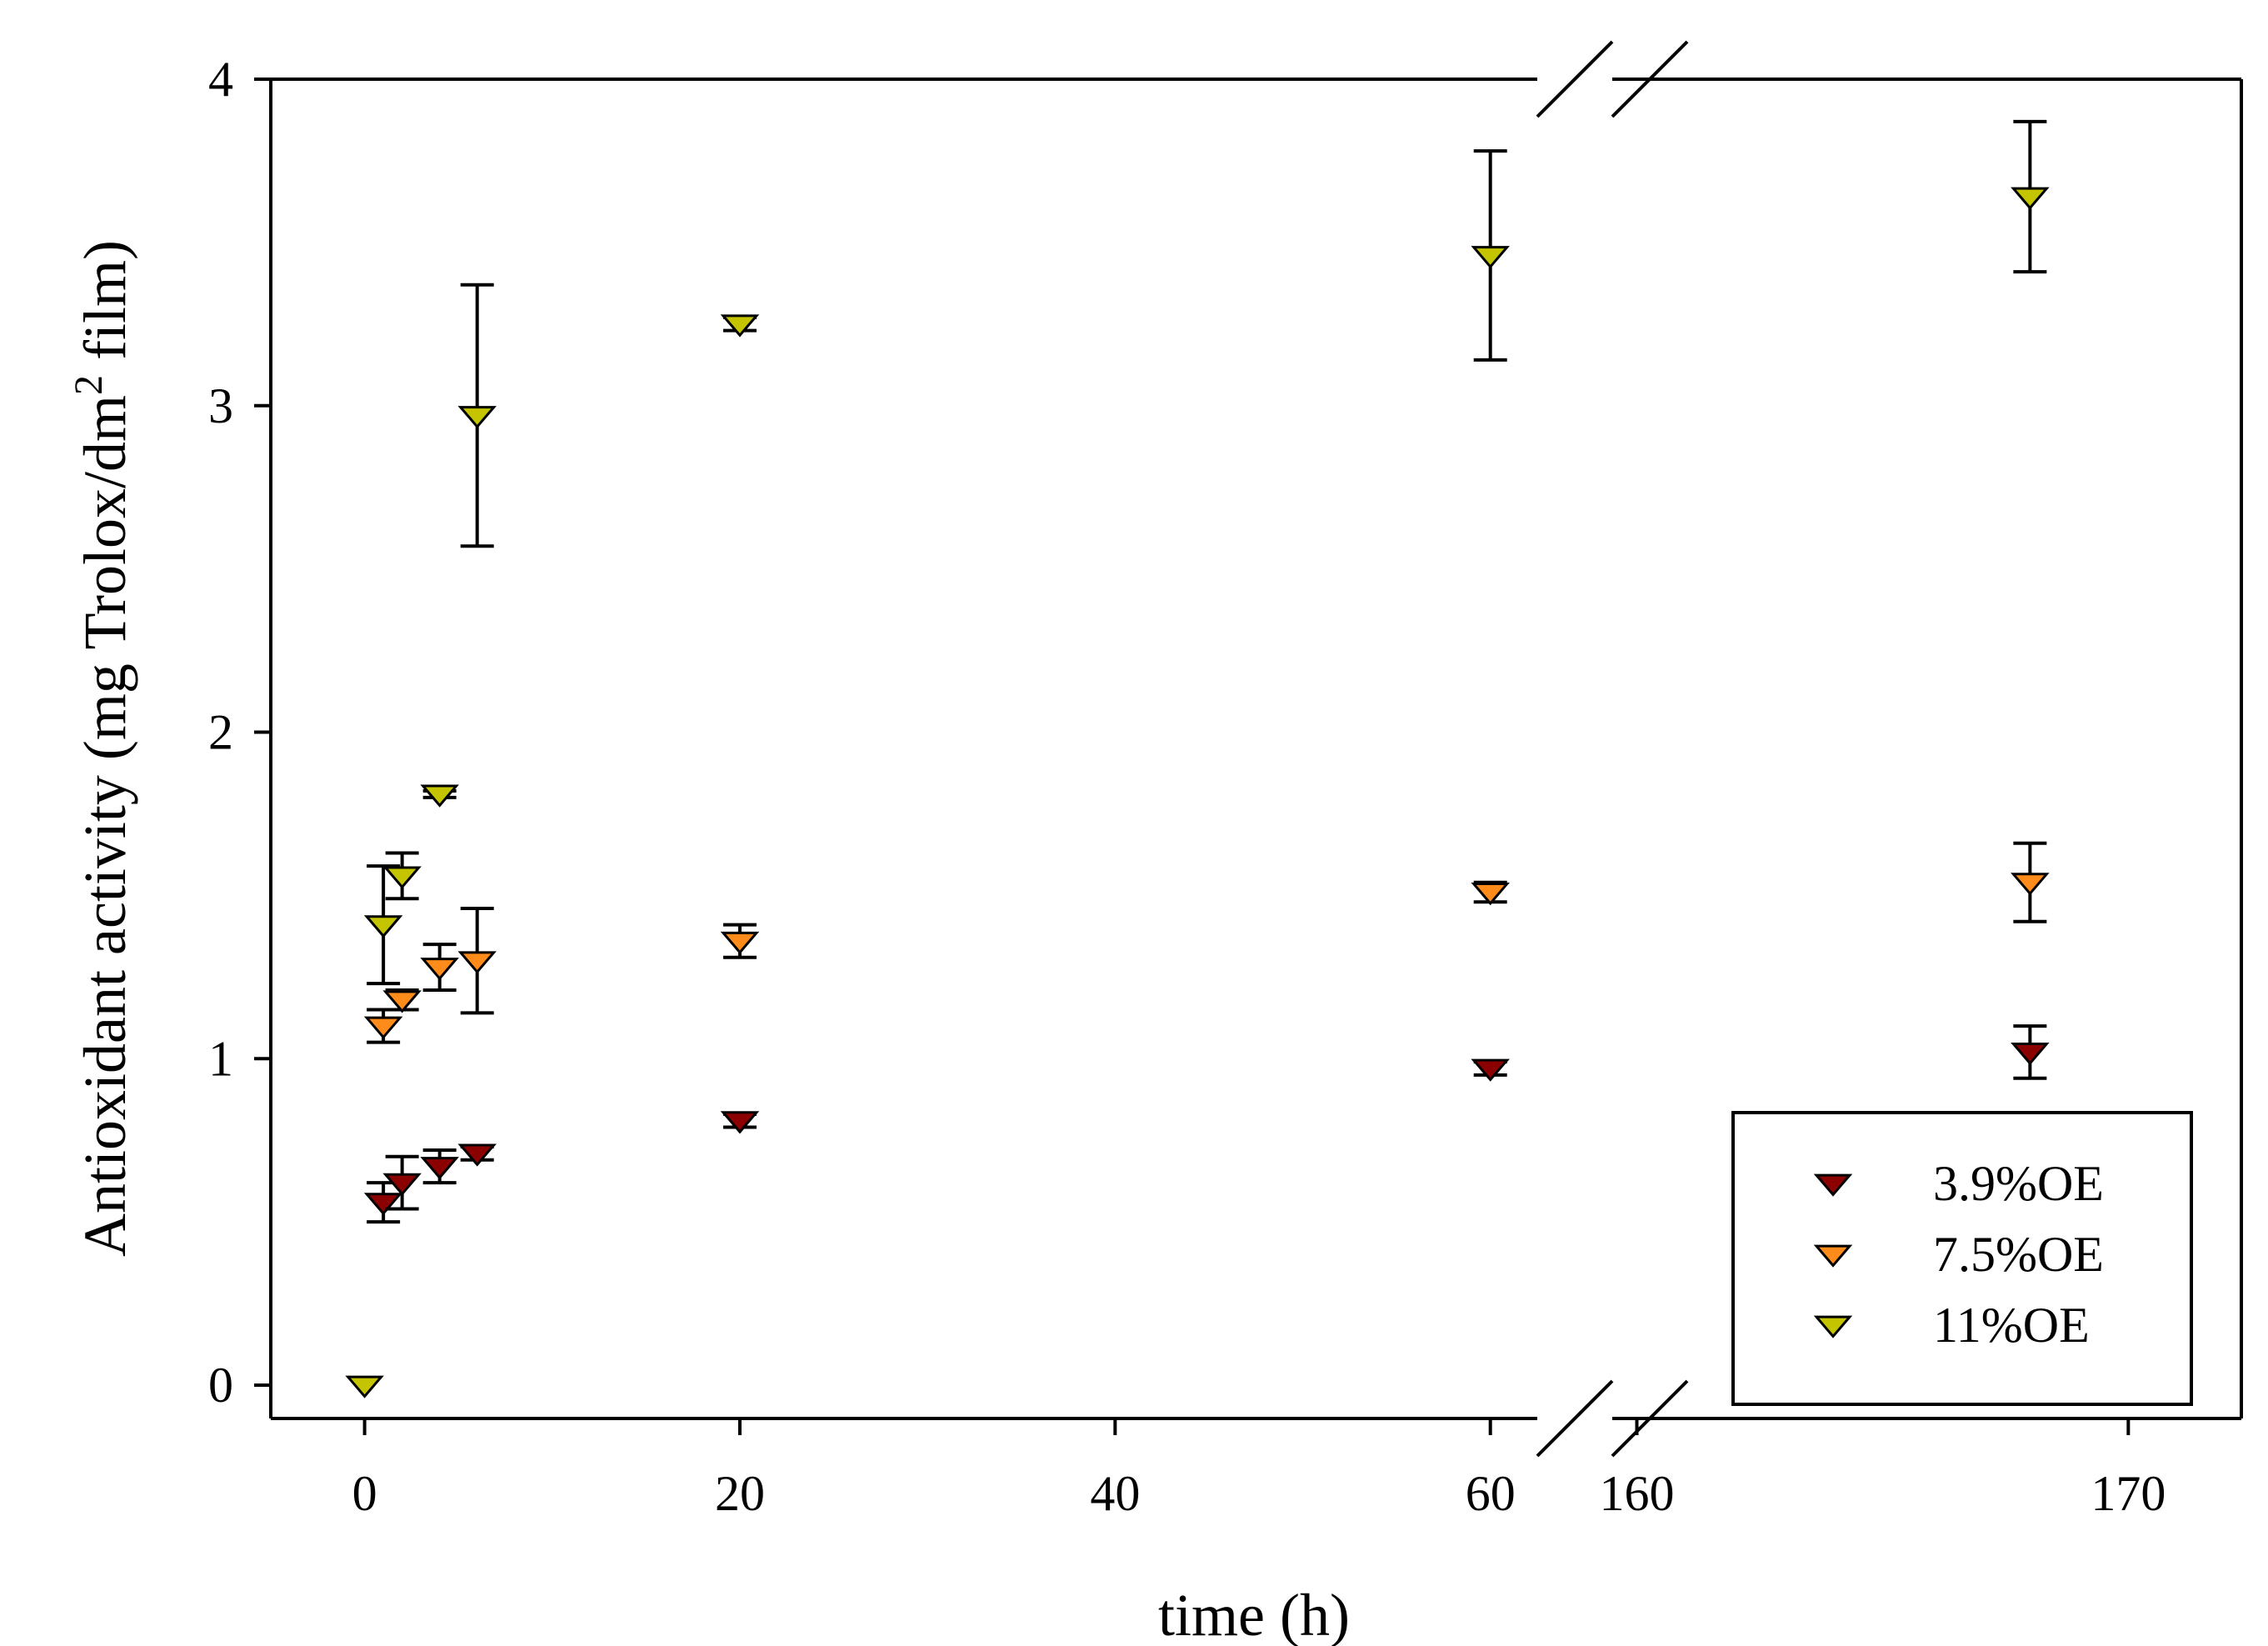 The height and width of the screenshot is (1646, 2268). Describe the element at coordinates (220, 405) in the screenshot. I see `y-tick-label: 3` at that location.